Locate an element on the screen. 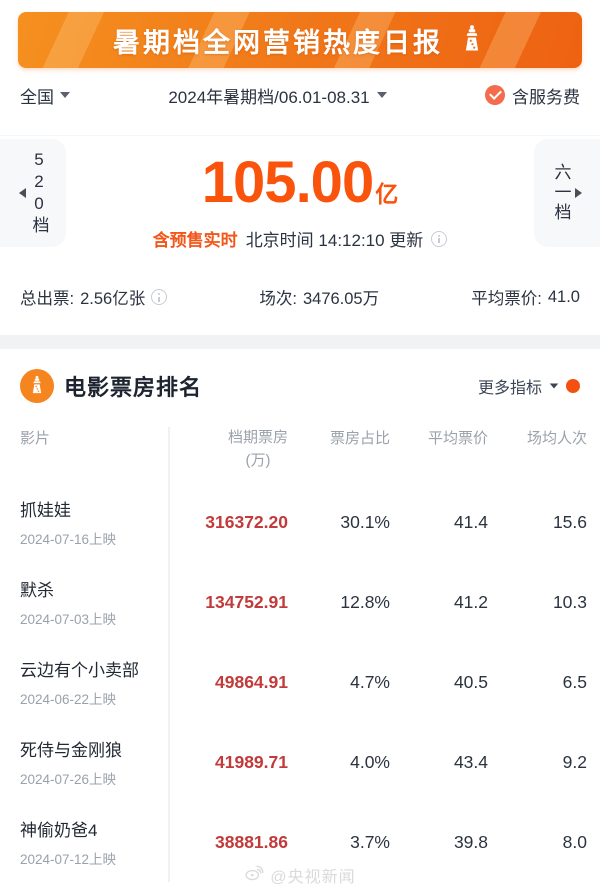  next-period-label: 六一档 is located at coordinates (561, 193).